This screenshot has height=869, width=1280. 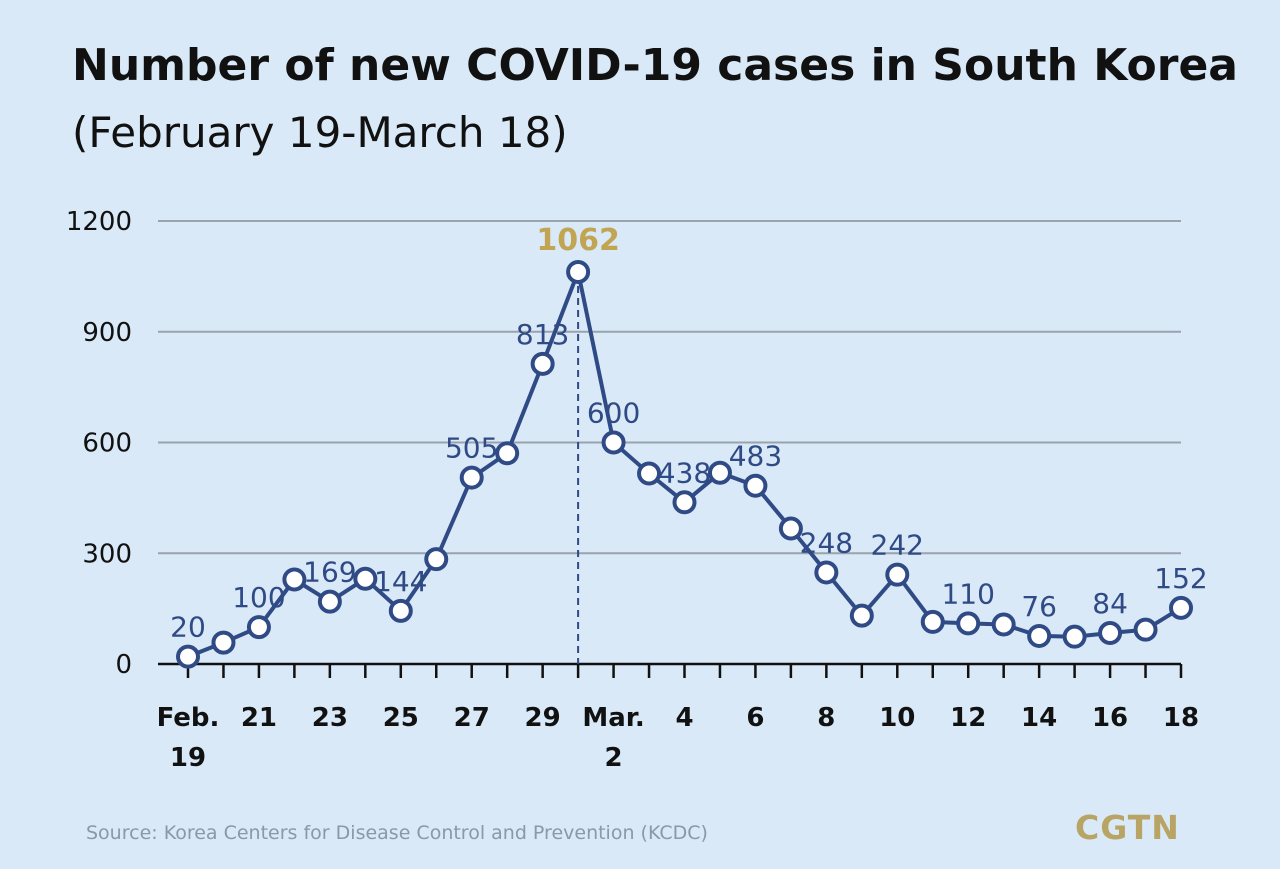 What do you see at coordinates (1127, 827) in the screenshot?
I see `cgtn-logo: CGTN` at bounding box center [1127, 827].